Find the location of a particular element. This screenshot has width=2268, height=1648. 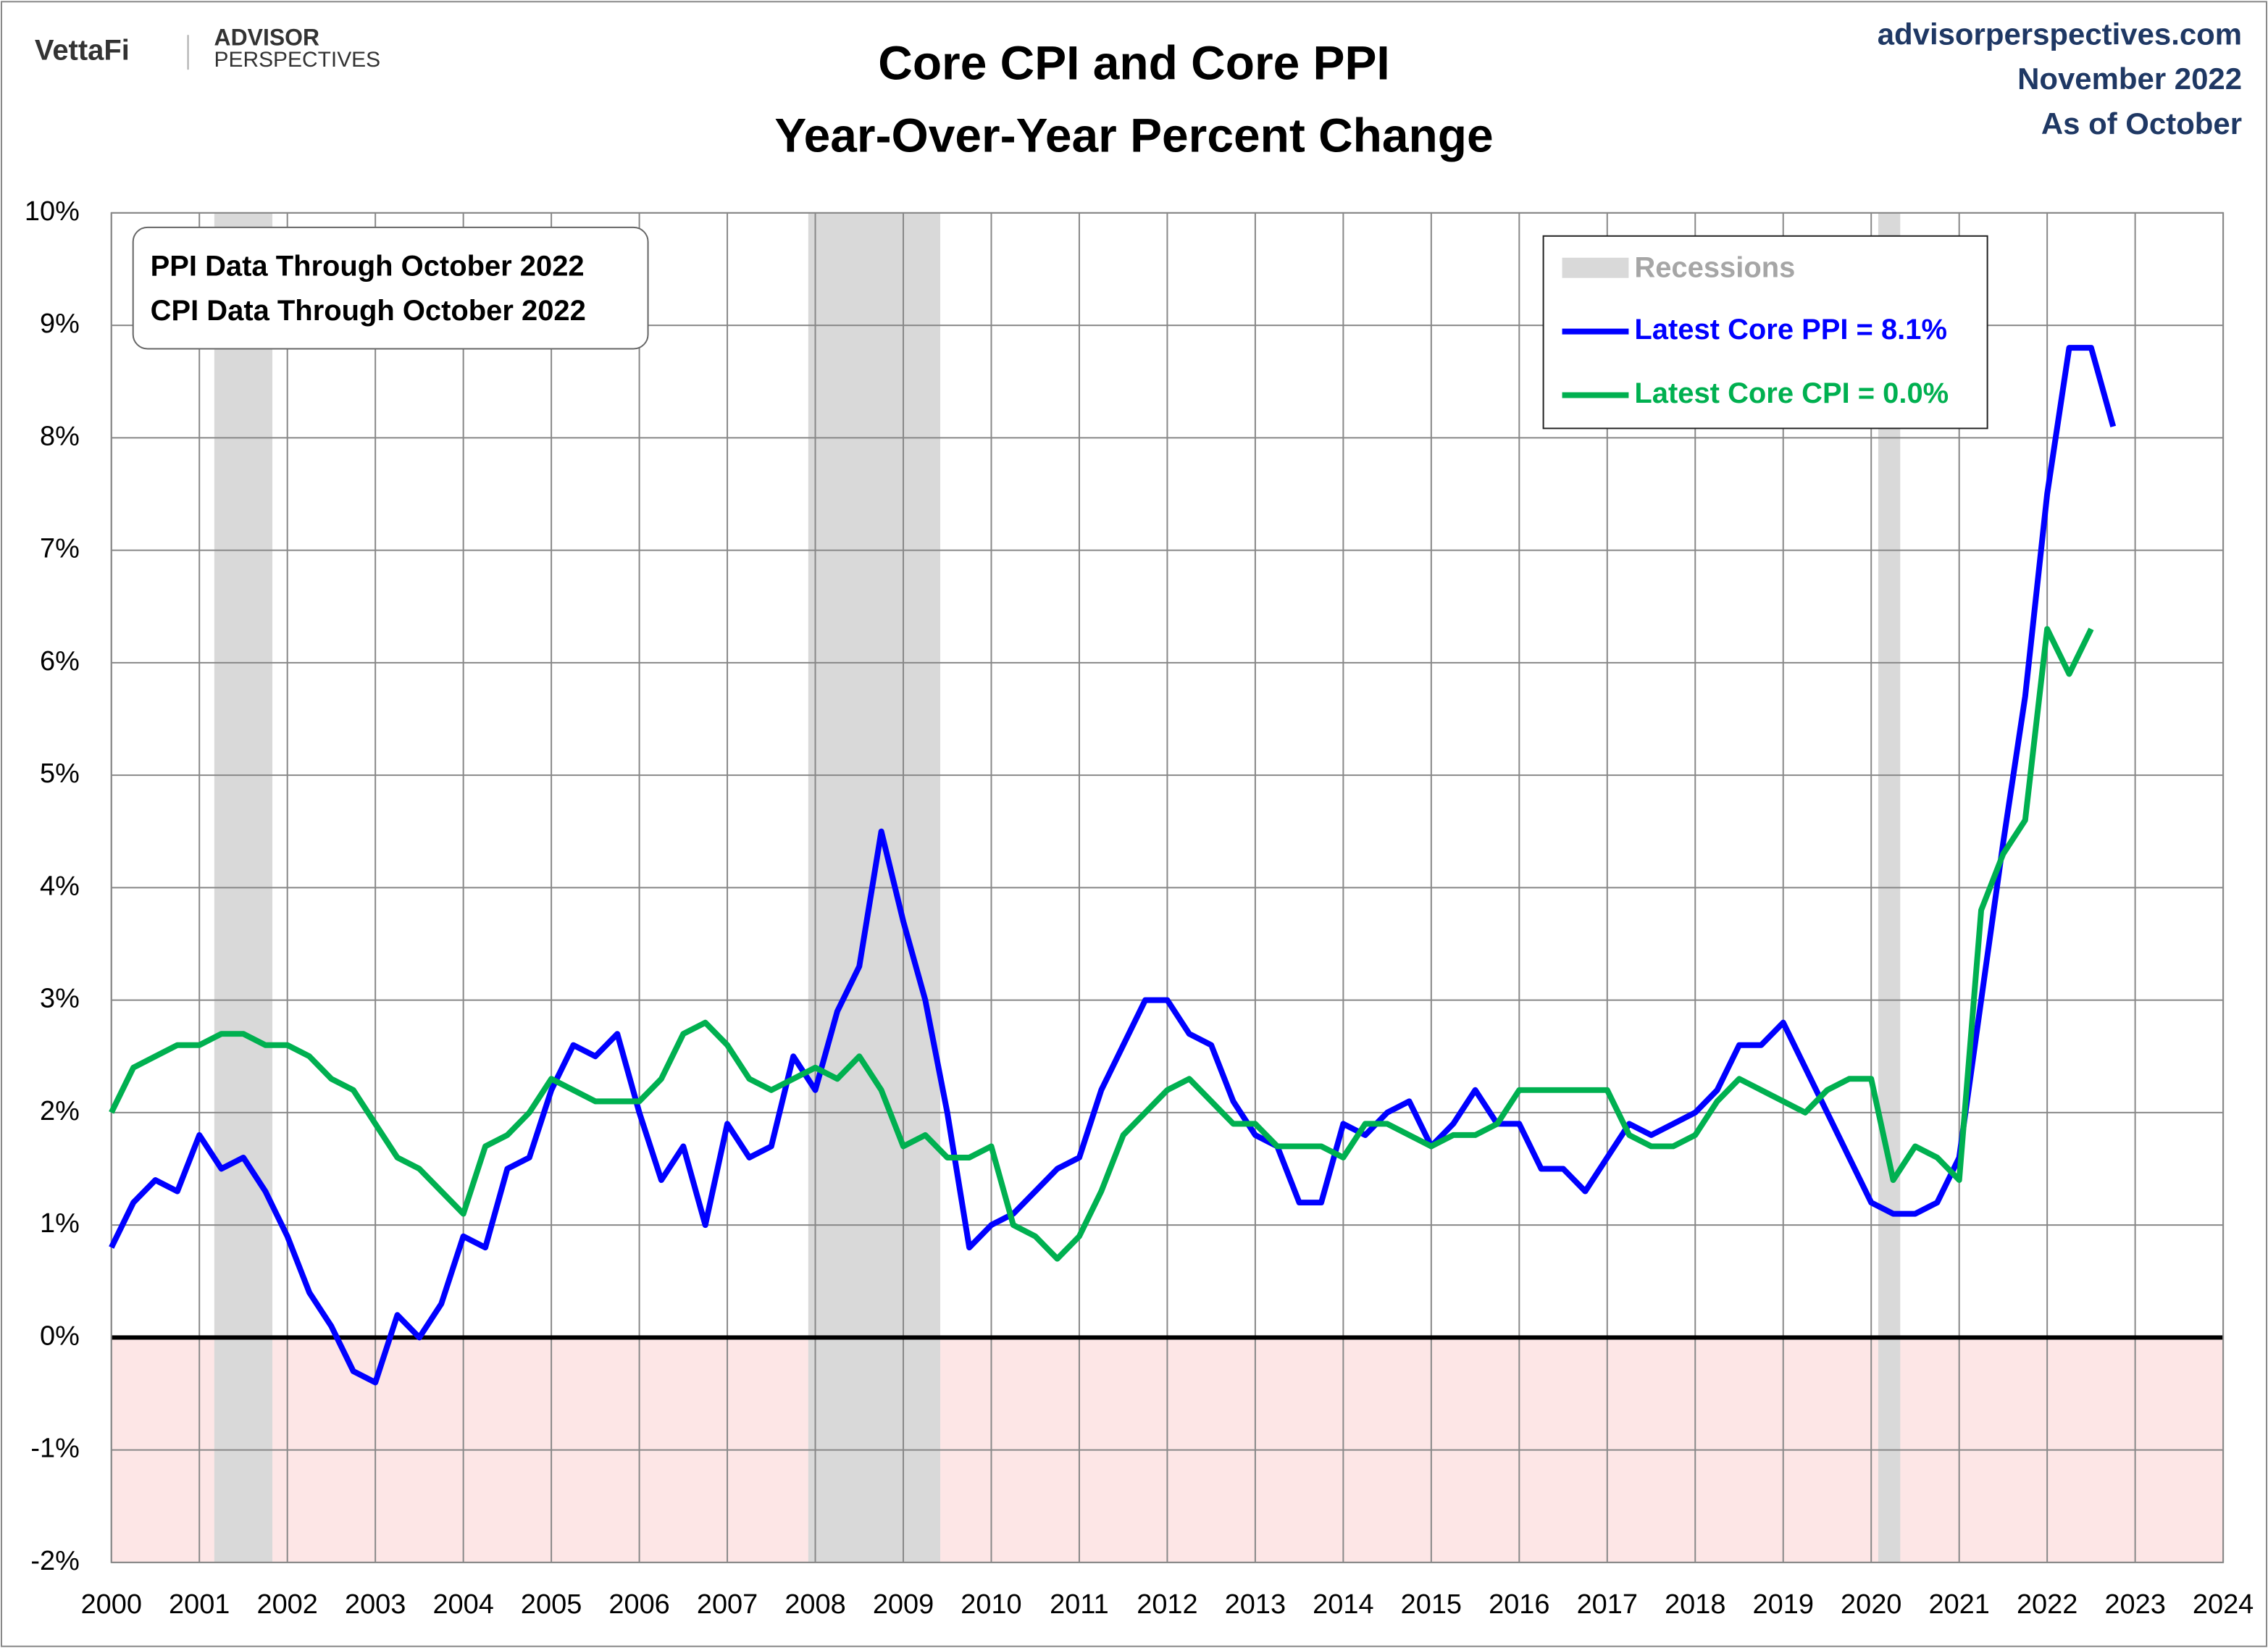

legend-label: Latest Core CPI = 0.0% is located at coordinates (1792, 393).